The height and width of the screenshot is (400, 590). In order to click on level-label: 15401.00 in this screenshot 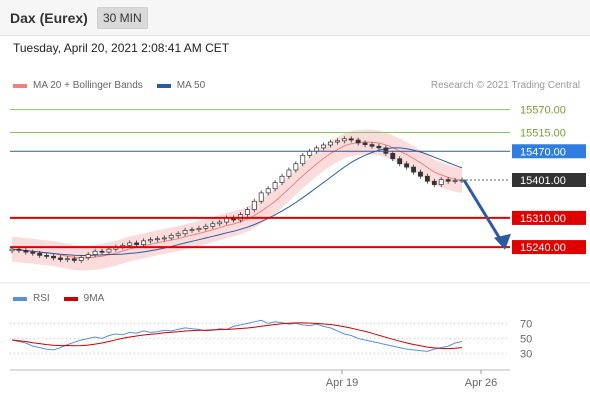, I will do `click(543, 181)`.